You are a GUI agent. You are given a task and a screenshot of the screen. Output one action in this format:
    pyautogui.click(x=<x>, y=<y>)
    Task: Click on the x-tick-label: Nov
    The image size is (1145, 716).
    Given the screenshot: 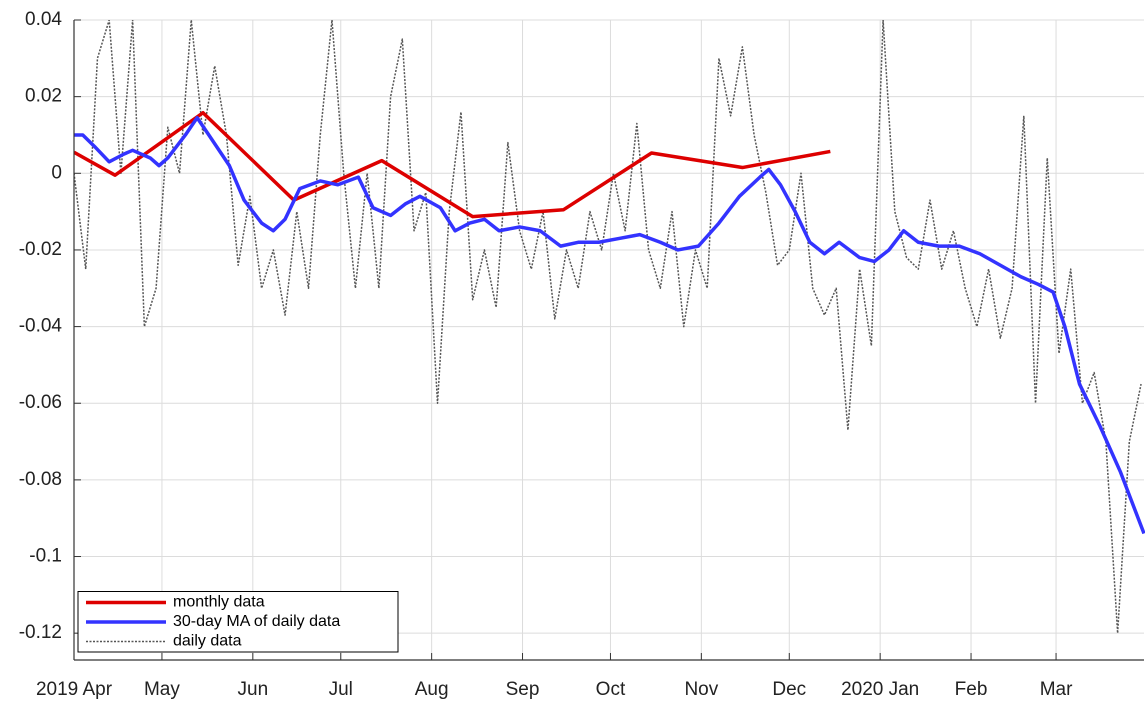 What is the action you would take?
    pyautogui.click(x=701, y=689)
    